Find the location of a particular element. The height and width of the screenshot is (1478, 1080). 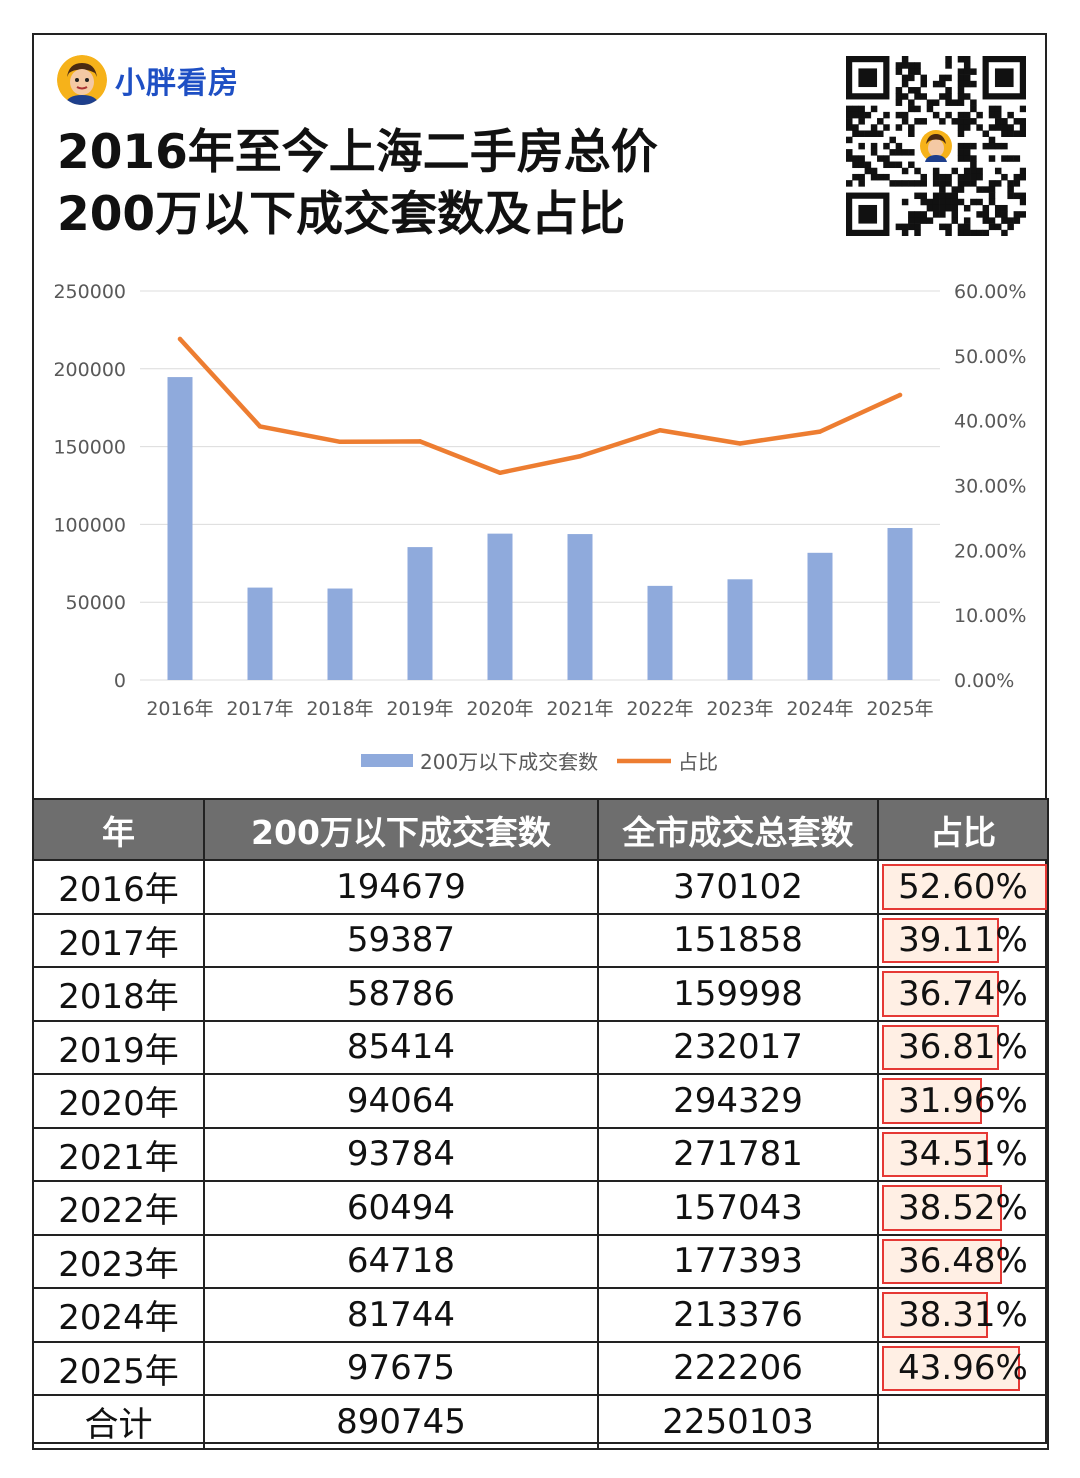

year-cell: 2016年 is located at coordinates (118, 887).